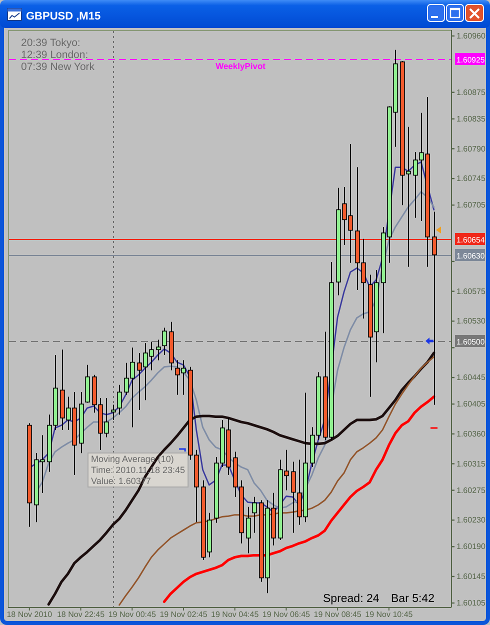 The image size is (490, 625). I want to click on y-tick-label: 1.60190, so click(471, 547).